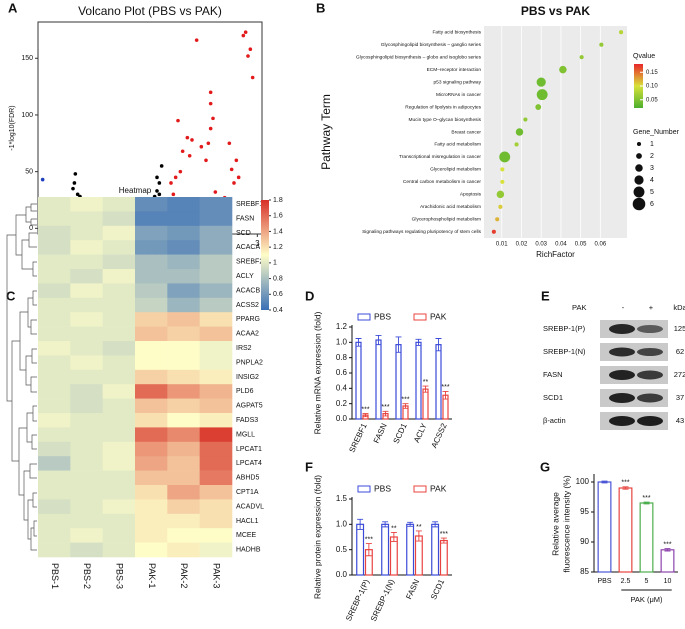  What do you see at coordinates (87, 576) in the screenshot?
I see `column-label: PBS-2` at bounding box center [87, 576].